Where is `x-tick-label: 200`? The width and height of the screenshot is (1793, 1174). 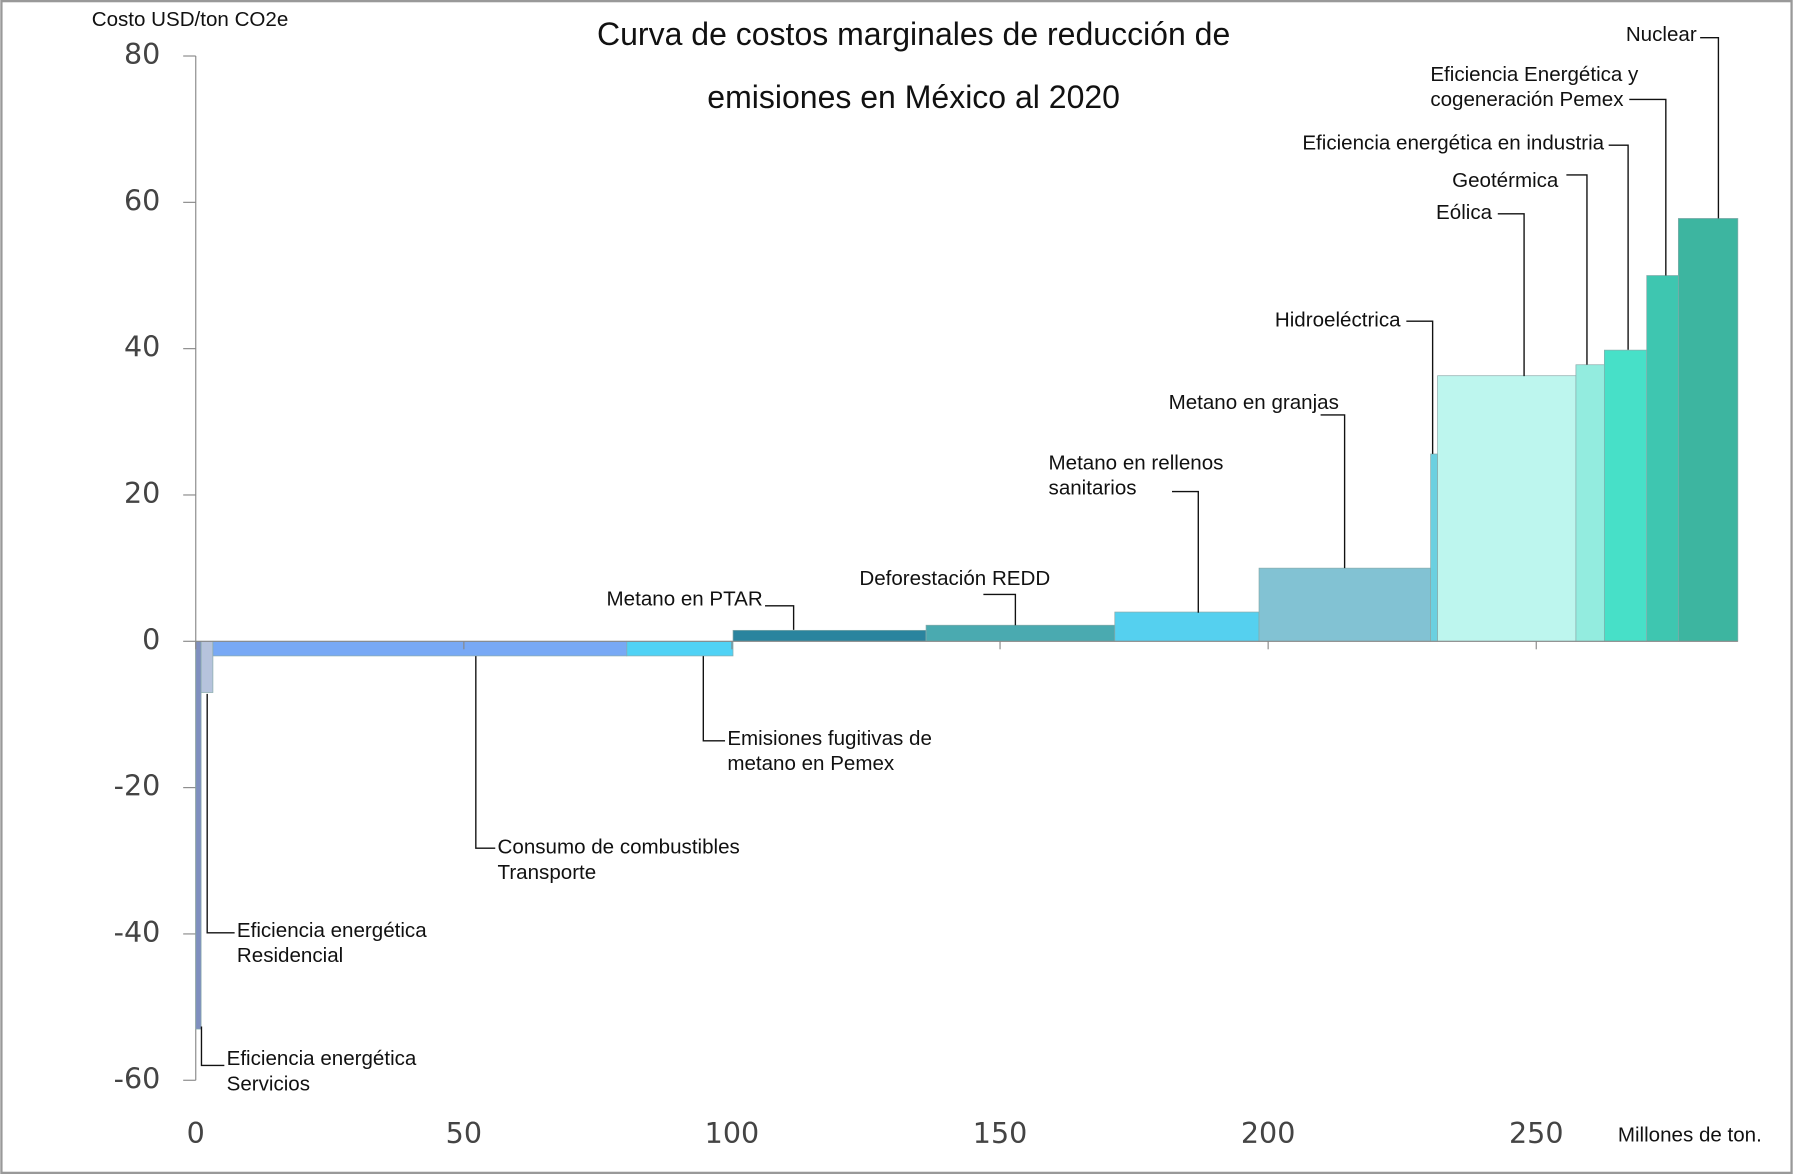
x-tick-label: 200 is located at coordinates (1268, 1133).